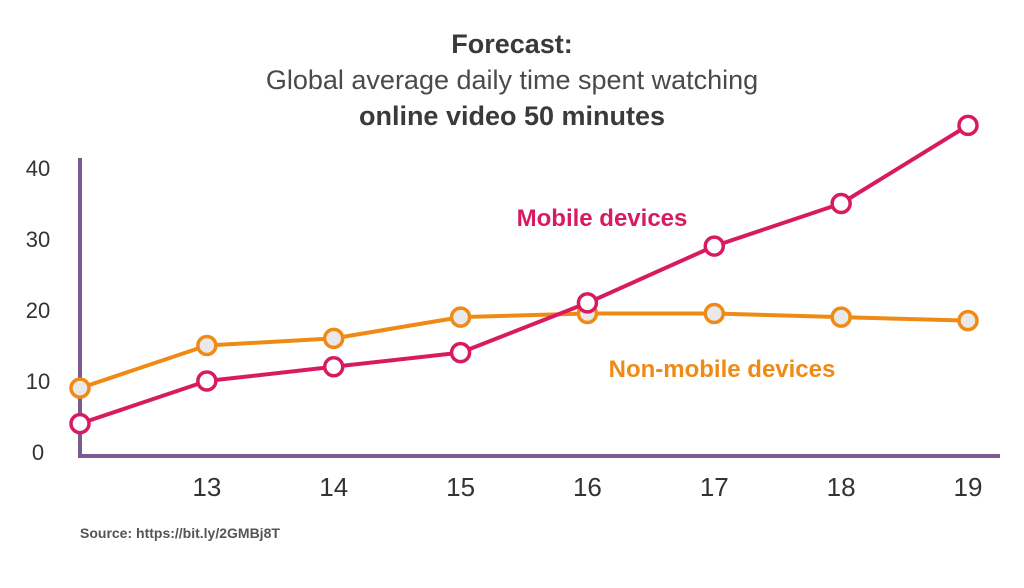 The height and width of the screenshot is (588, 1024). What do you see at coordinates (512, 116) in the screenshot?
I see `chart-subtitle-line2: online video 50 minutes` at bounding box center [512, 116].